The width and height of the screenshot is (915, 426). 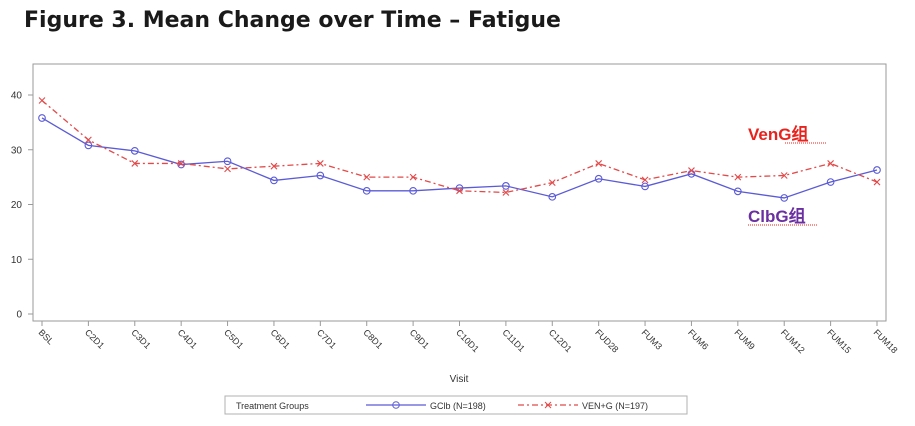 I want to click on x-tick-label: BSL, so click(x=46, y=336).